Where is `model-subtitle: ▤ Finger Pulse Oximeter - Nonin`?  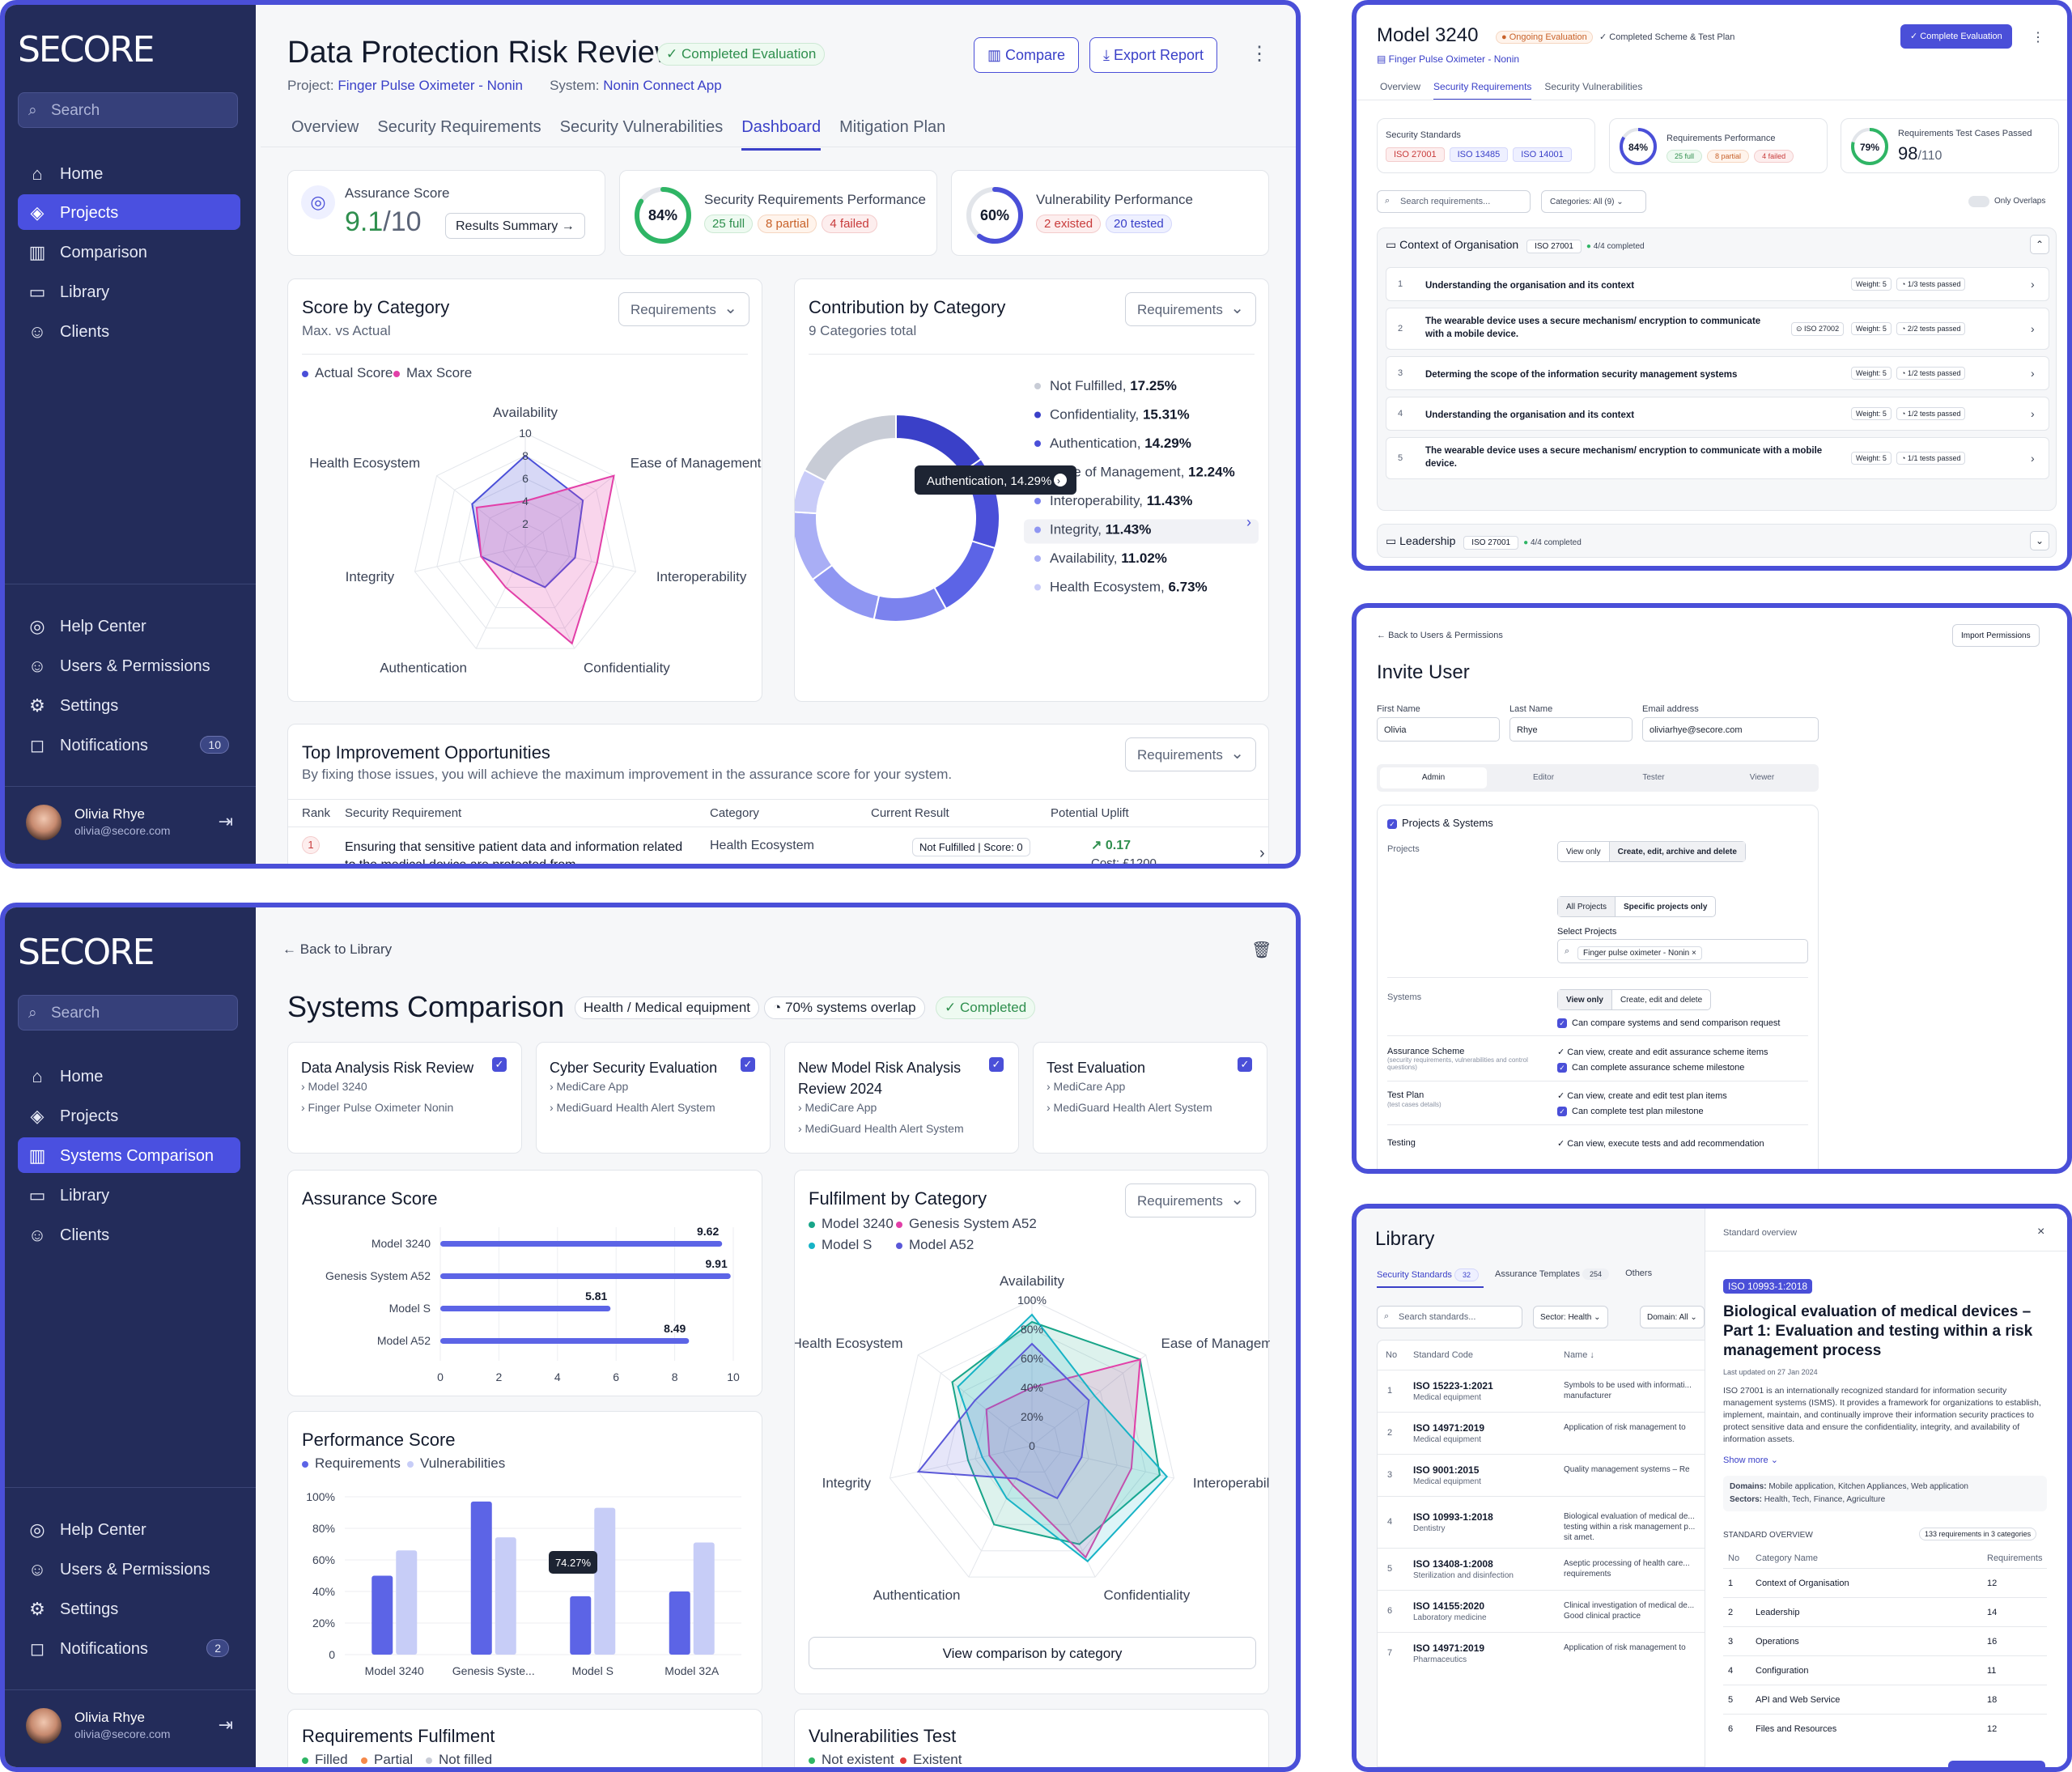
model-subtitle: ▤ Finger Pulse Oximeter - Nonin is located at coordinates (1448, 59).